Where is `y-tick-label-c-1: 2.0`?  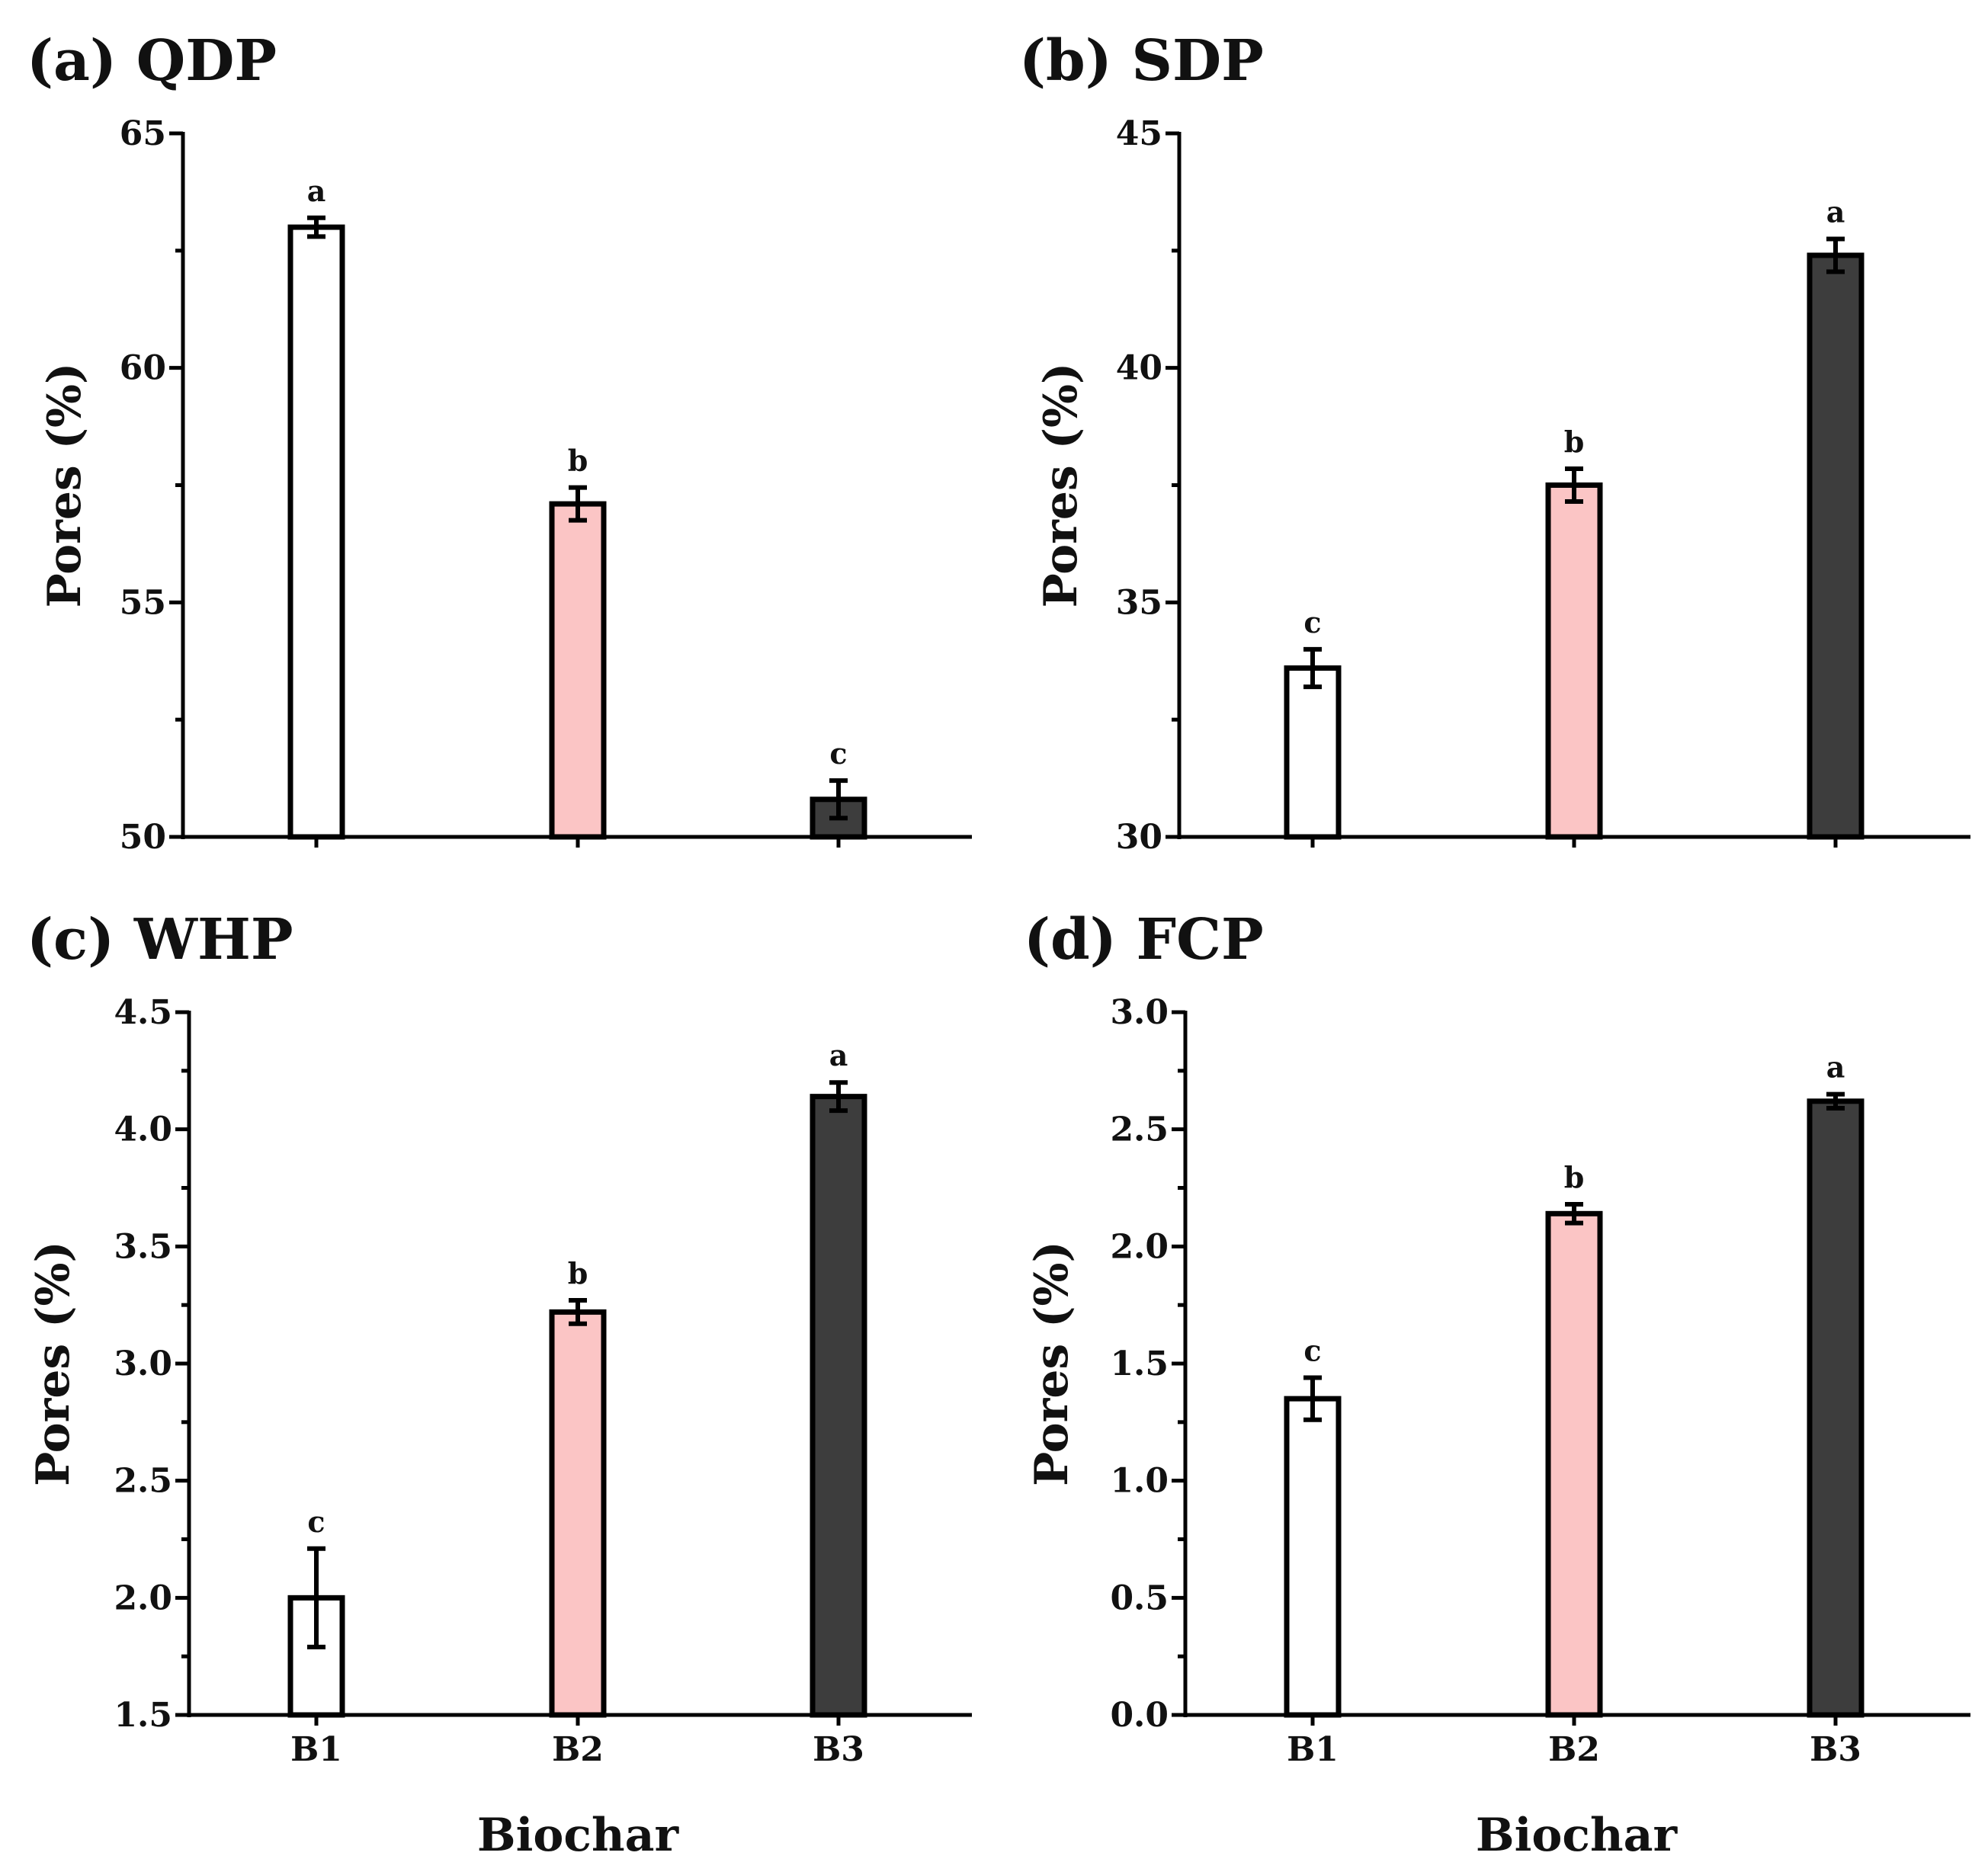 y-tick-label-c-1: 2.0 is located at coordinates (143, 1598).